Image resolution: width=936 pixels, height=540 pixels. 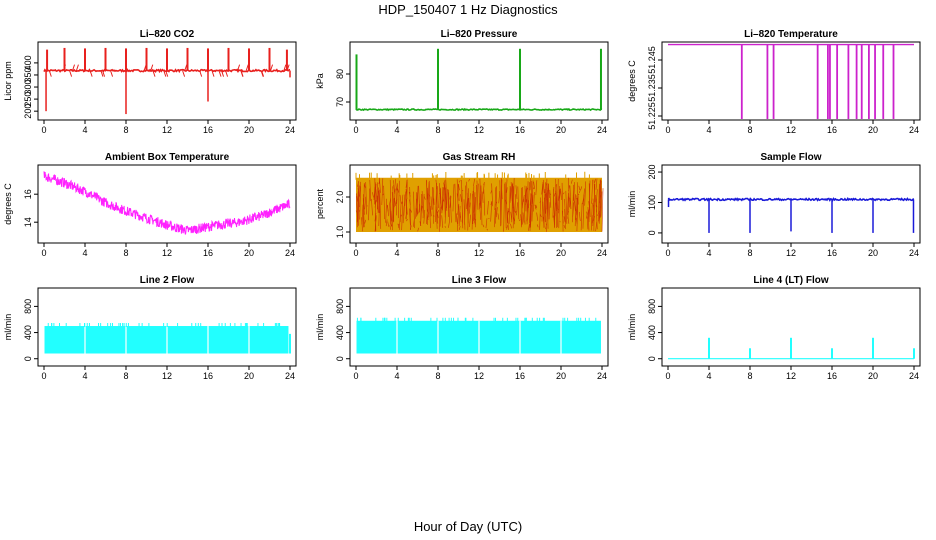 I want to click on chart-panel-8: Line 3 Flow 0 4 8 12 16 20 24 0 400 800 ml/min, so click(x=462, y=328).